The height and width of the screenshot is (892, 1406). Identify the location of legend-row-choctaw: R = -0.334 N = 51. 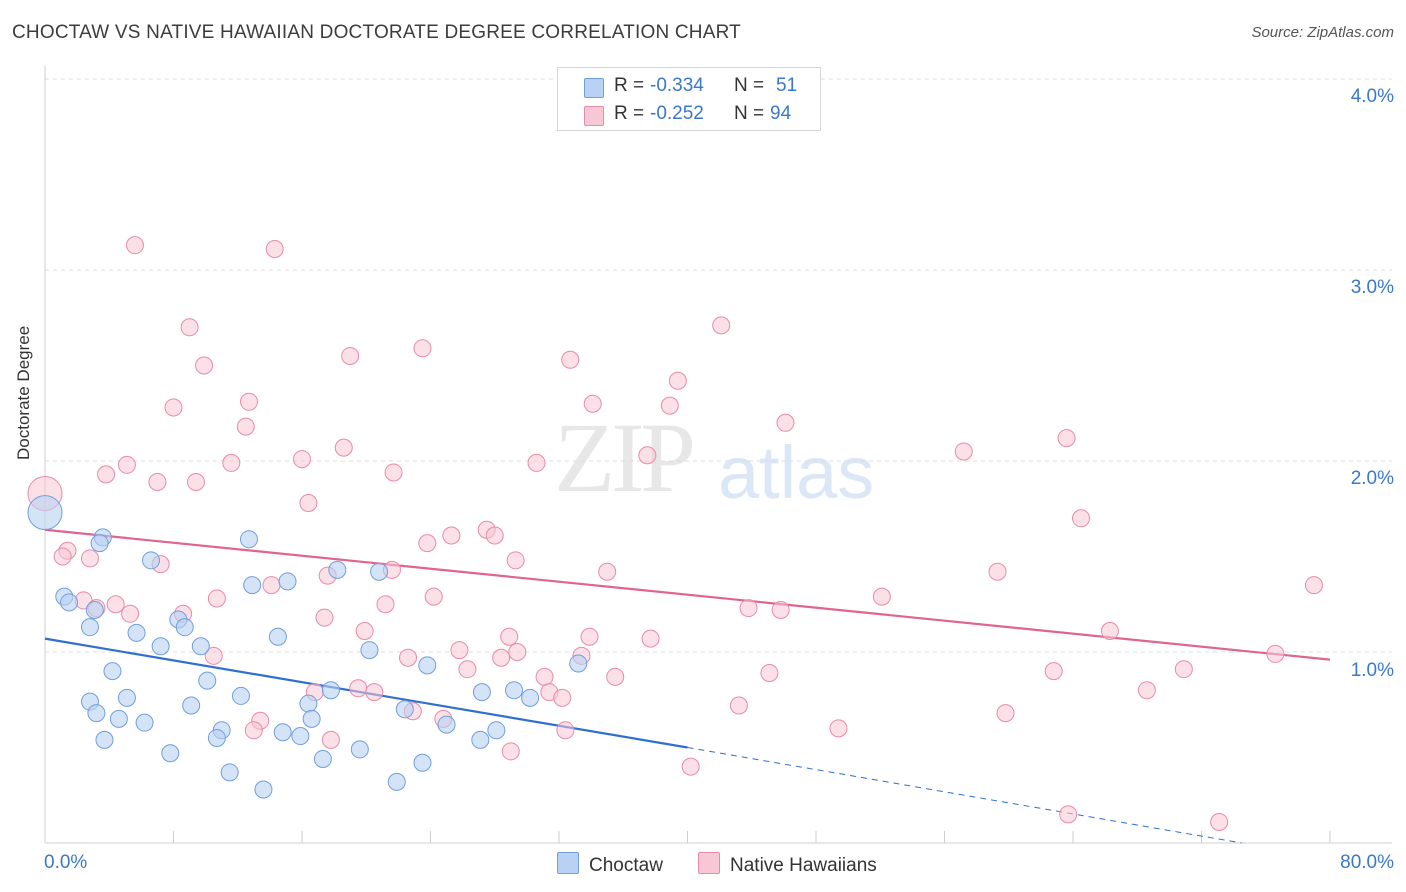
(689, 87).